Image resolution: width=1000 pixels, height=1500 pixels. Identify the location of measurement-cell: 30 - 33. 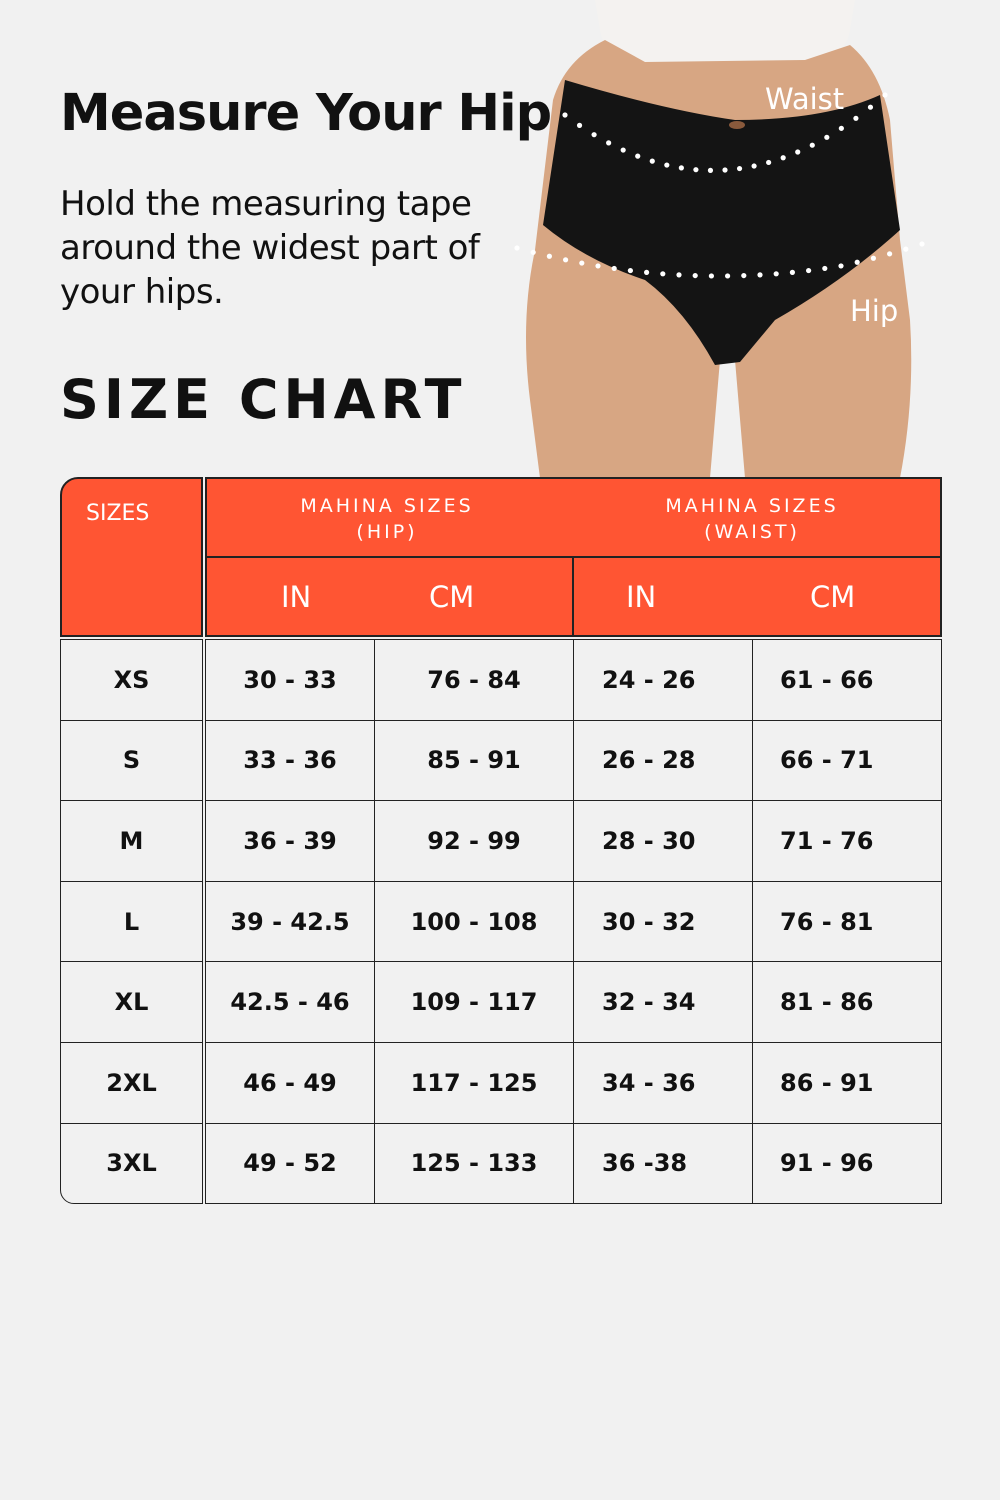
(290, 680).